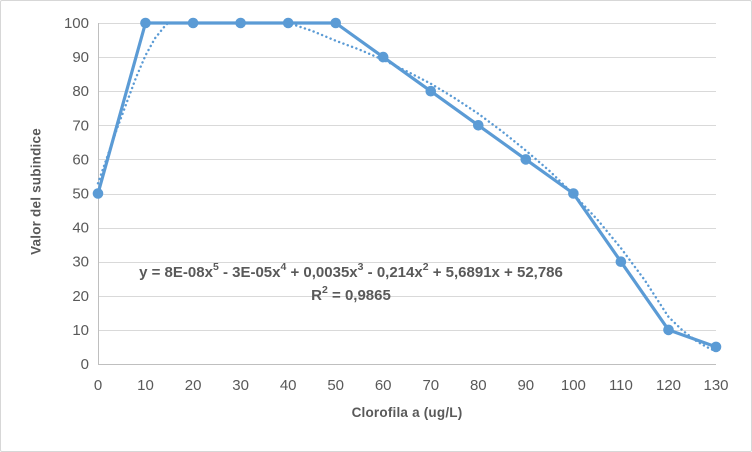 This screenshot has width=752, height=452. Describe the element at coordinates (621, 385) in the screenshot. I see `x-tick-label: 110` at that location.